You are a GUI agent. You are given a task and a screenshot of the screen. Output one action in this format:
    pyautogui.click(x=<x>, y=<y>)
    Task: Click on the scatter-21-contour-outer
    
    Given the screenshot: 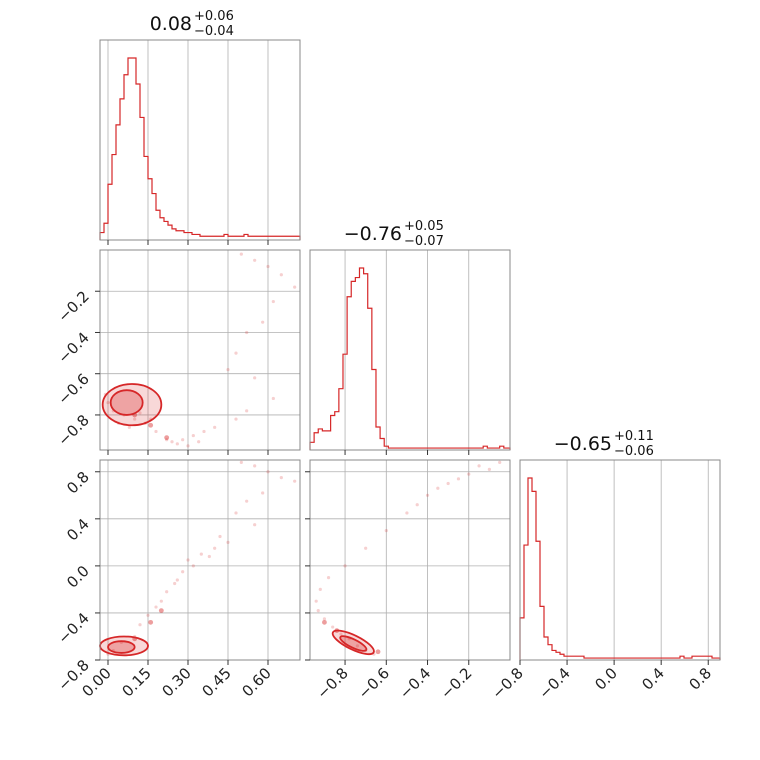 What is the action you would take?
    pyautogui.click(x=132, y=405)
    